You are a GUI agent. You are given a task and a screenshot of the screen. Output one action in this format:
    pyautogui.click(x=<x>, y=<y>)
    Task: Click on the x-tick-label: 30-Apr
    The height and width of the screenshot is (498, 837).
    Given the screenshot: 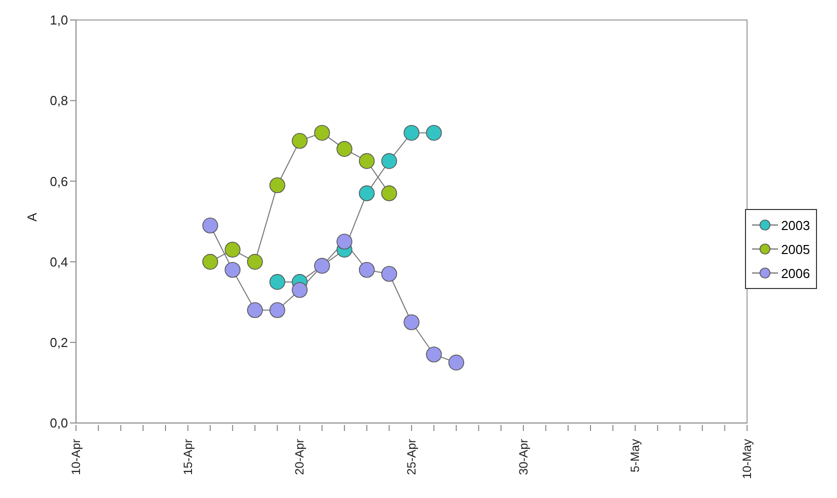 What is the action you would take?
    pyautogui.click(x=523, y=457)
    